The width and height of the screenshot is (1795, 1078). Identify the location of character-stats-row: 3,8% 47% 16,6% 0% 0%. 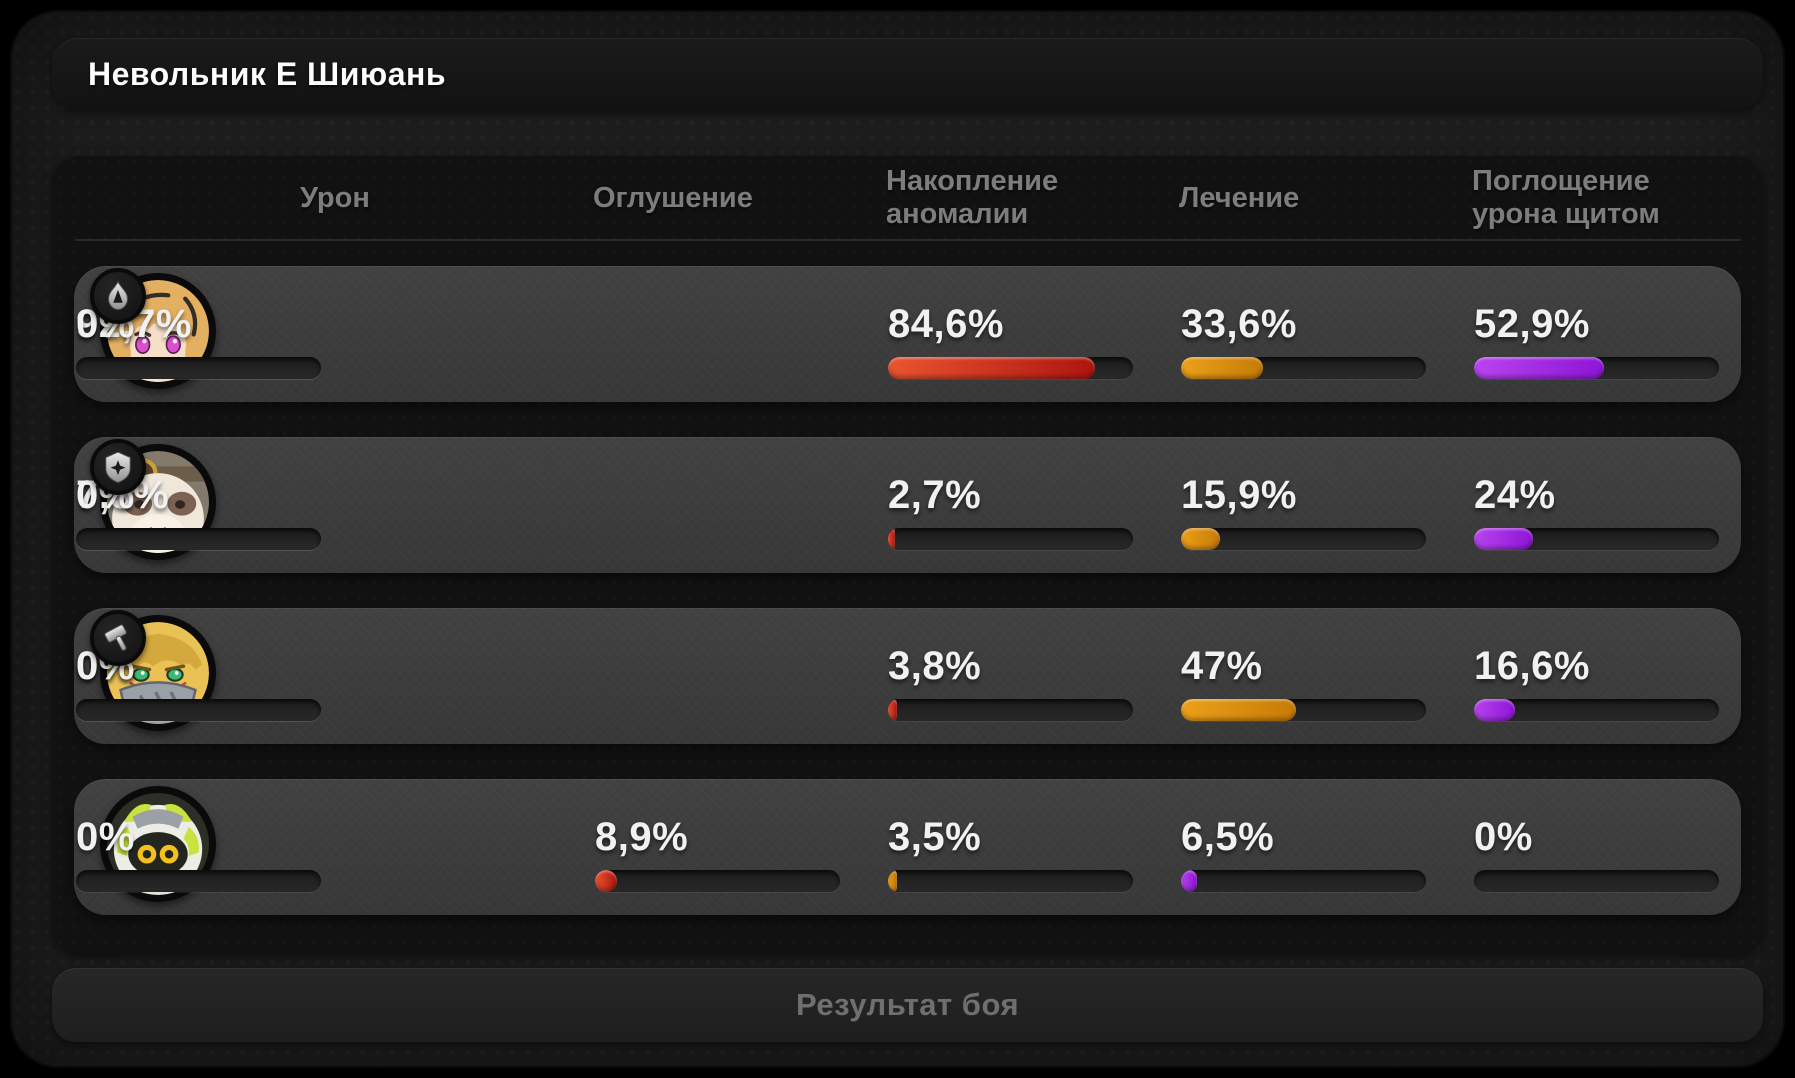
(907, 676).